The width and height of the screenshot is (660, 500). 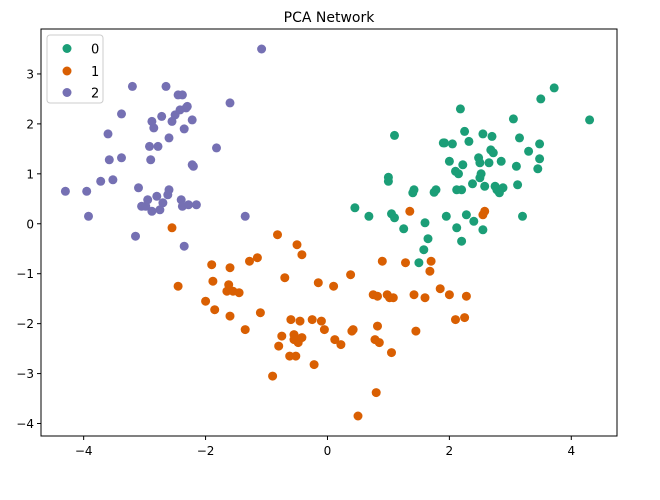 I want to click on y-tick-label: −3, so click(x=25, y=374).